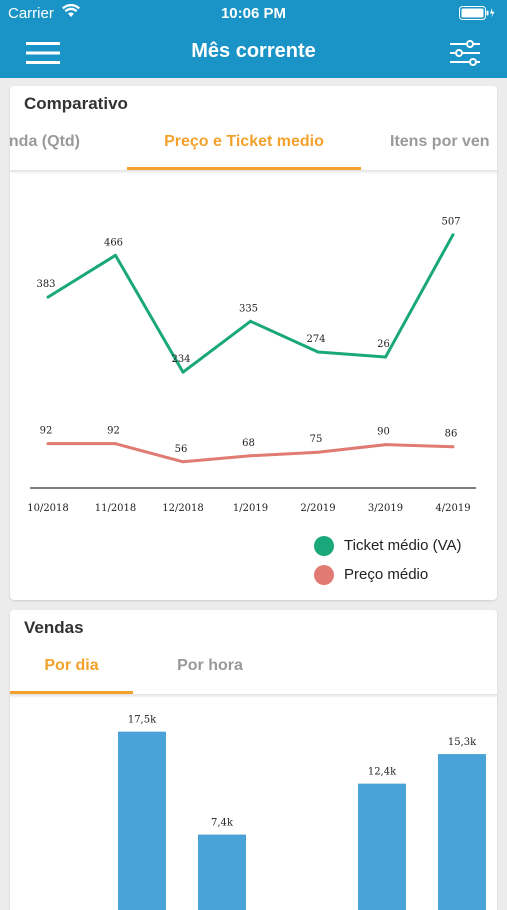  I want to click on nav-bar: Mês corrente, so click(253, 53).